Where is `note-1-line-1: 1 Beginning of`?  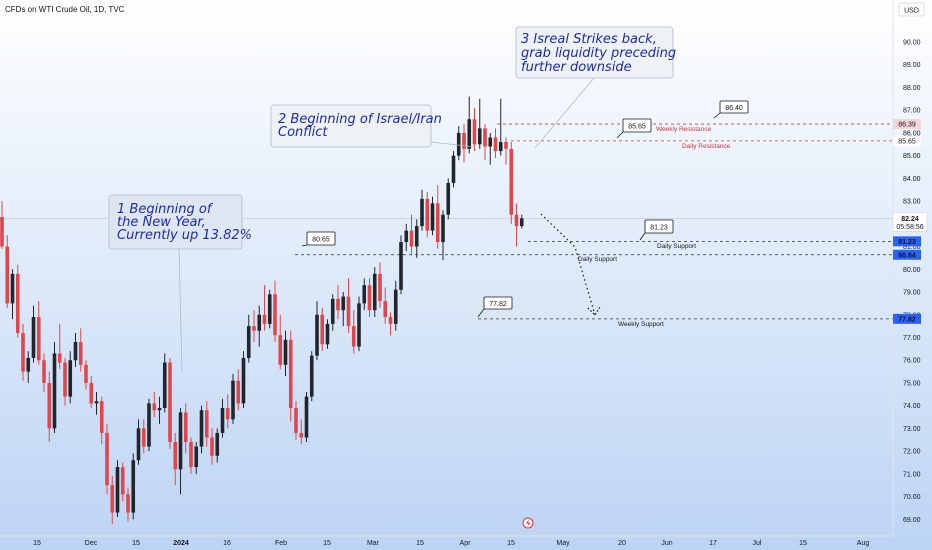
note-1-line-1: 1 Beginning of is located at coordinates (165, 209).